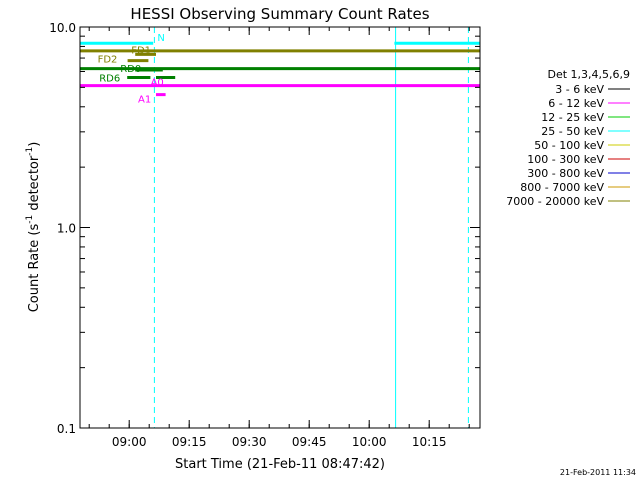 The image size is (640, 480). What do you see at coordinates (429, 442) in the screenshot?
I see `x-tick-label-5: 10:15` at bounding box center [429, 442].